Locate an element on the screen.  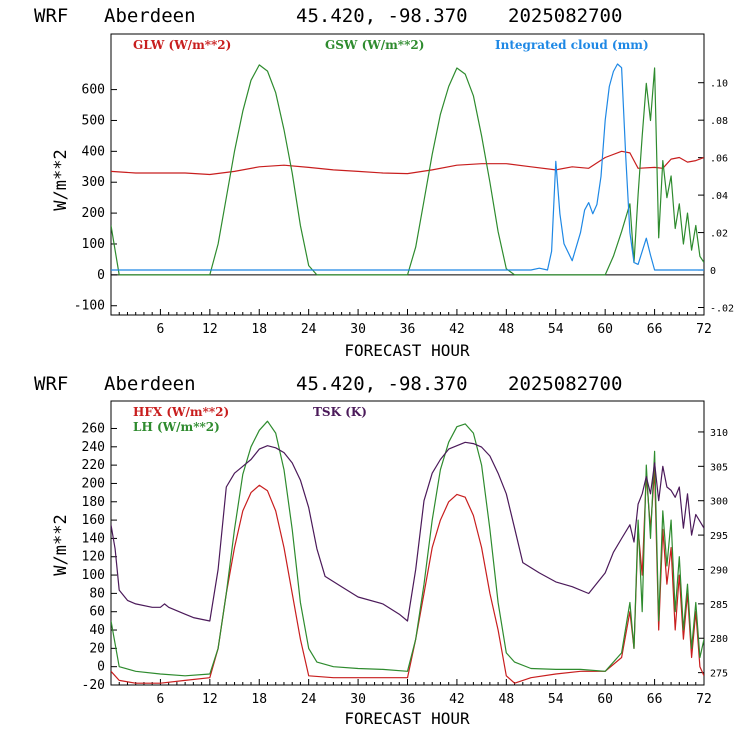
y-tick-label: 500 is located at coordinates (93, 120).